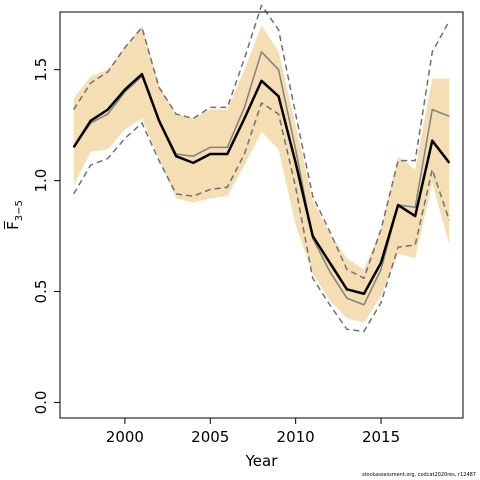  What do you see at coordinates (12, 225) in the screenshot?
I see `y-axis-title-main: F̅` at bounding box center [12, 225].